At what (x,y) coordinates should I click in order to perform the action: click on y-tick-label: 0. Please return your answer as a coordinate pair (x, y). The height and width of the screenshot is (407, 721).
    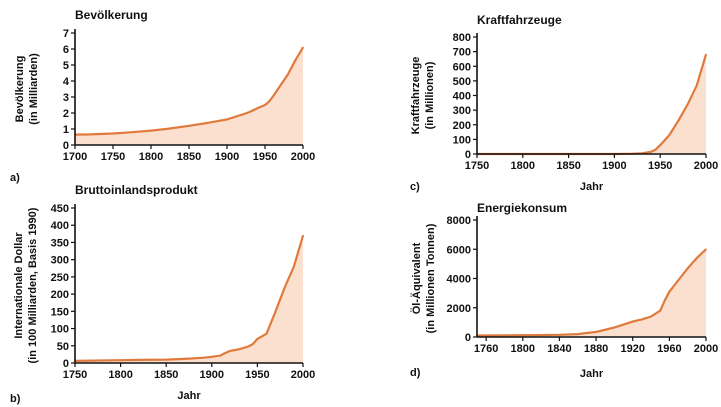
    Looking at the image, I should click on (468, 338).